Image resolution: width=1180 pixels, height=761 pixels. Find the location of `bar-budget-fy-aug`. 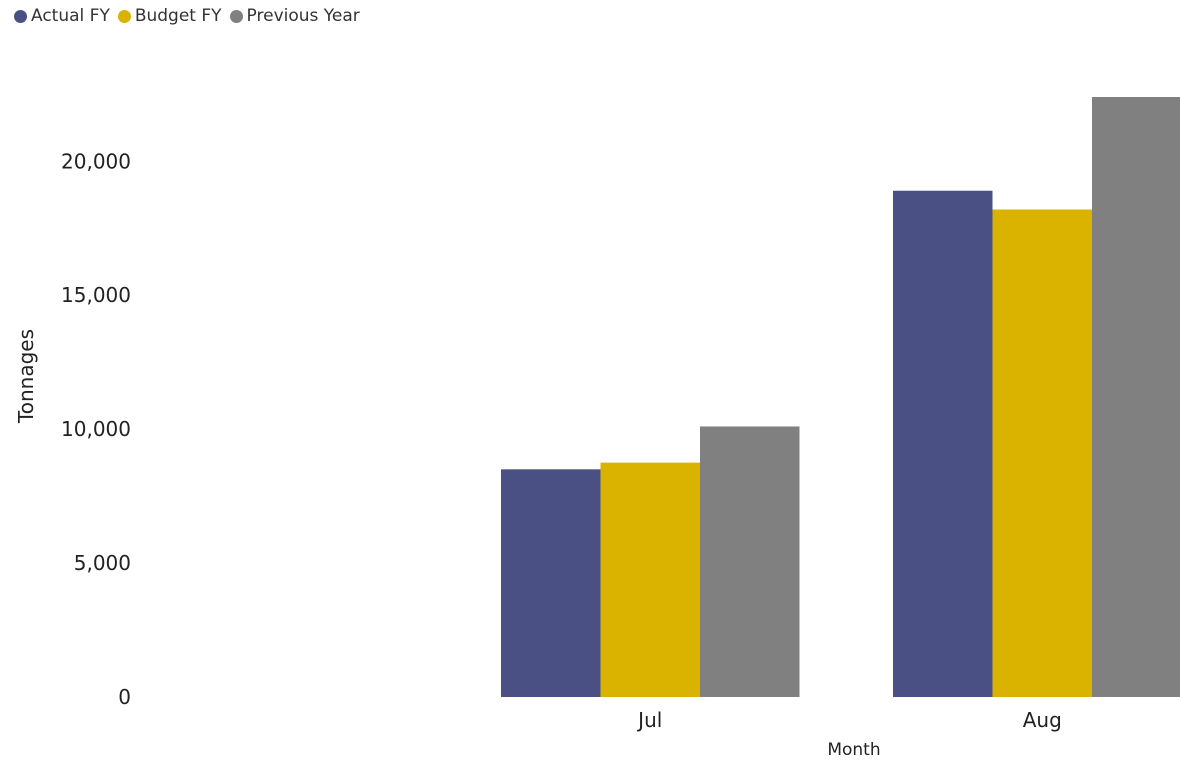

bar-budget-fy-aug is located at coordinates (1043, 454).